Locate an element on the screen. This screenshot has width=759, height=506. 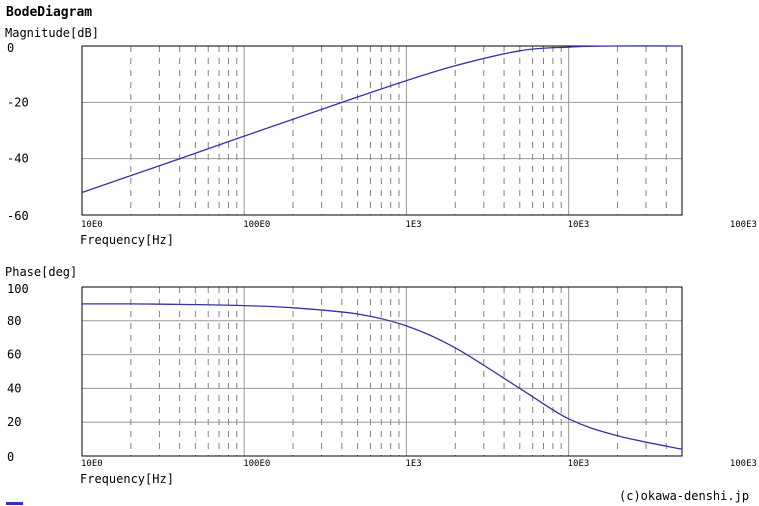
y-tick-label: 80 is located at coordinates (14, 321).